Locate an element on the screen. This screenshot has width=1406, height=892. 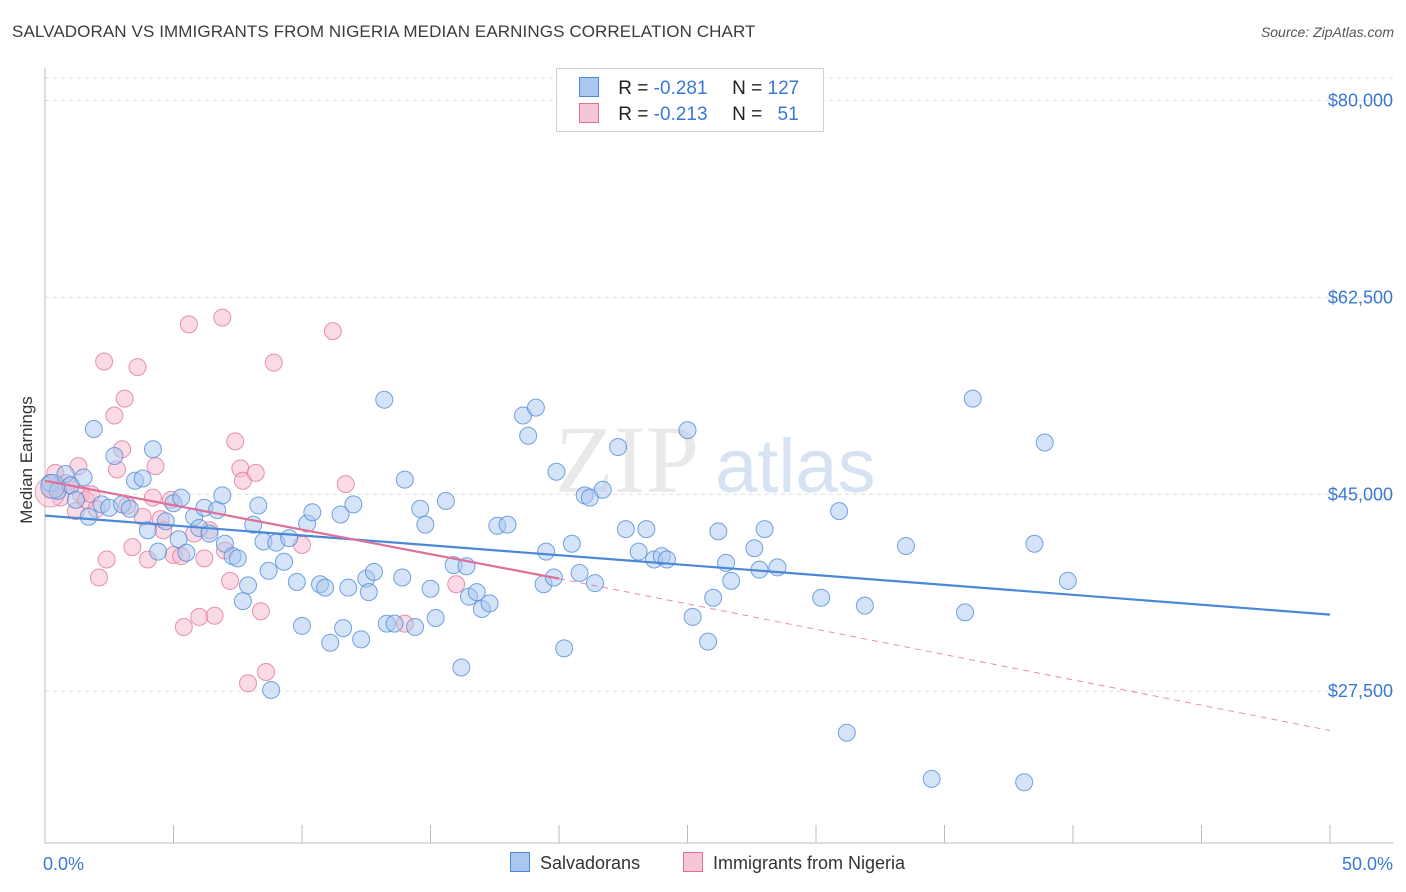
legend-row-salvadoran: R = -0.281 N = 127 is located at coordinates (689, 88).